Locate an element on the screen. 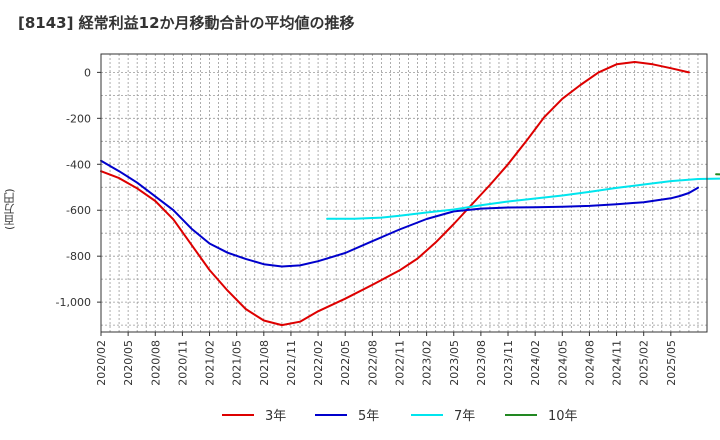 The height and width of the screenshot is (440, 720). x-tick-label: 2022/05 is located at coordinates (345, 363).